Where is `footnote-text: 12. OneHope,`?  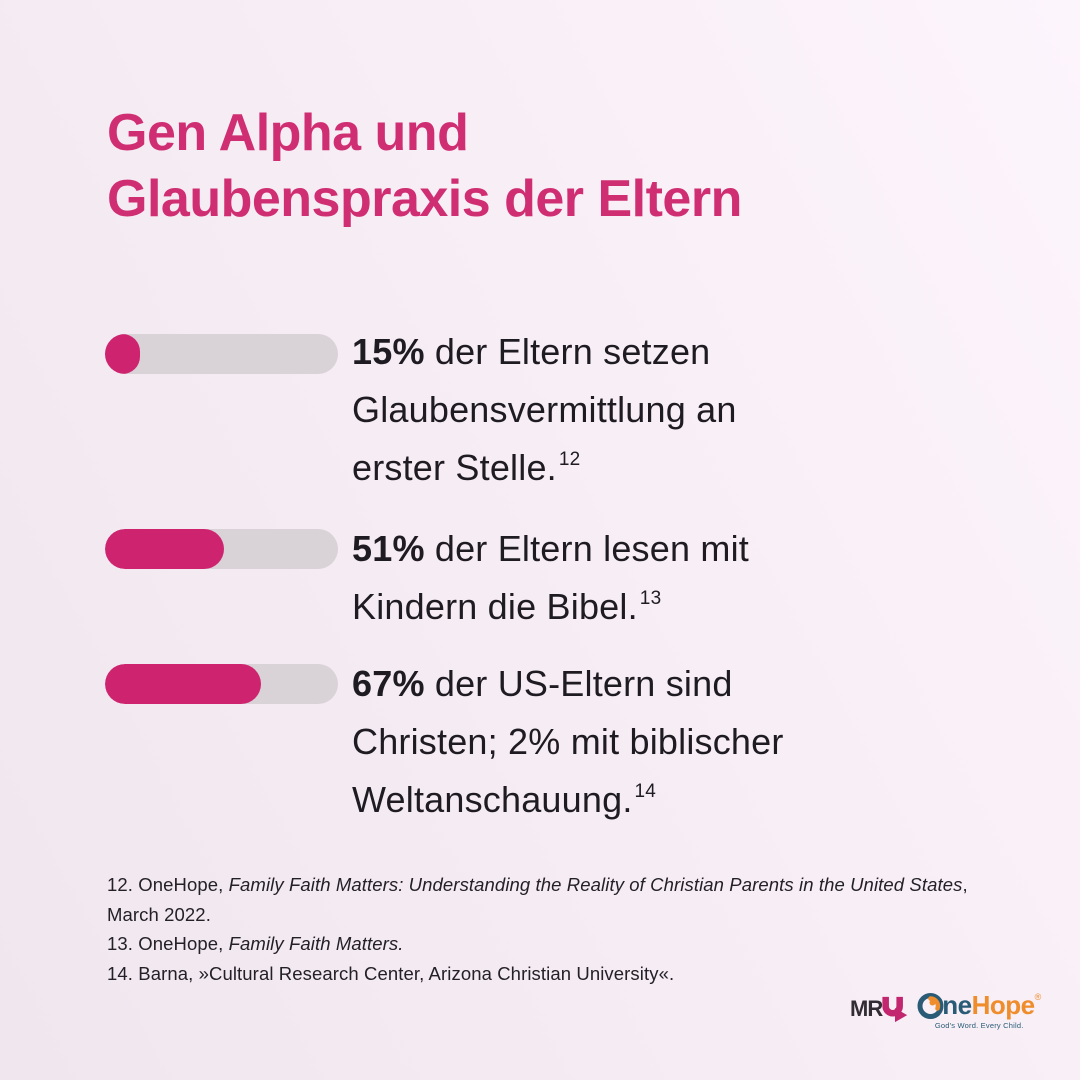 footnote-text: 12. OneHope, is located at coordinates (168, 884).